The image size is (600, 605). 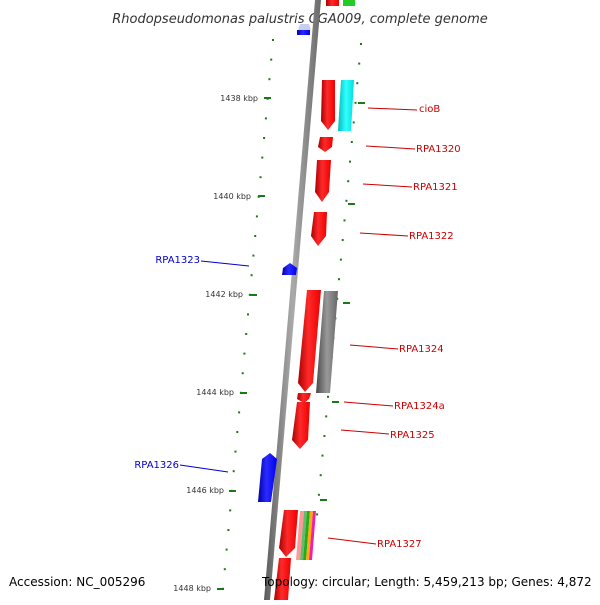 I want to click on gene-RPA1326-arrow, so click(x=267, y=477).